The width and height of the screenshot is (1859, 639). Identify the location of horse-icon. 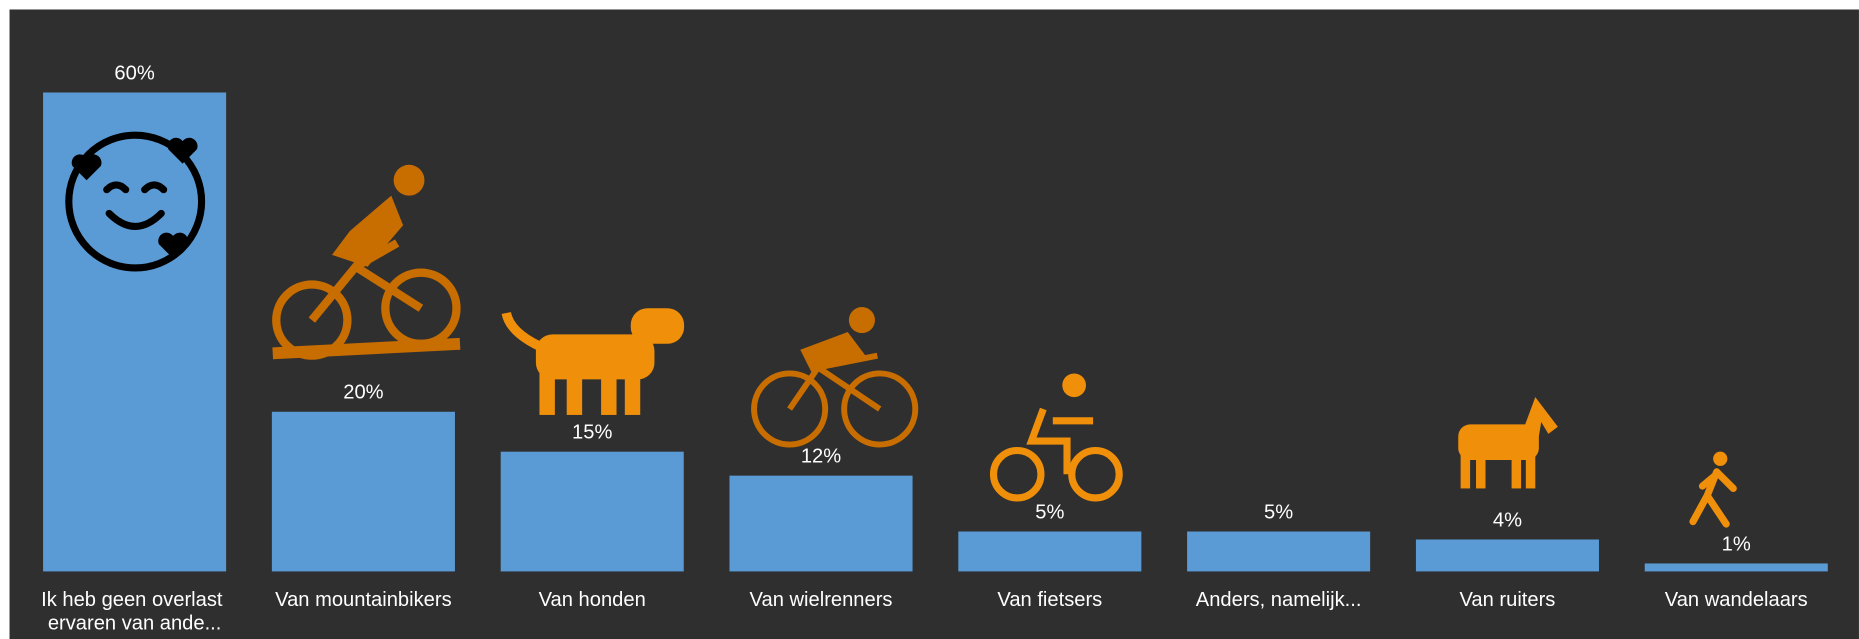
(1508, 443).